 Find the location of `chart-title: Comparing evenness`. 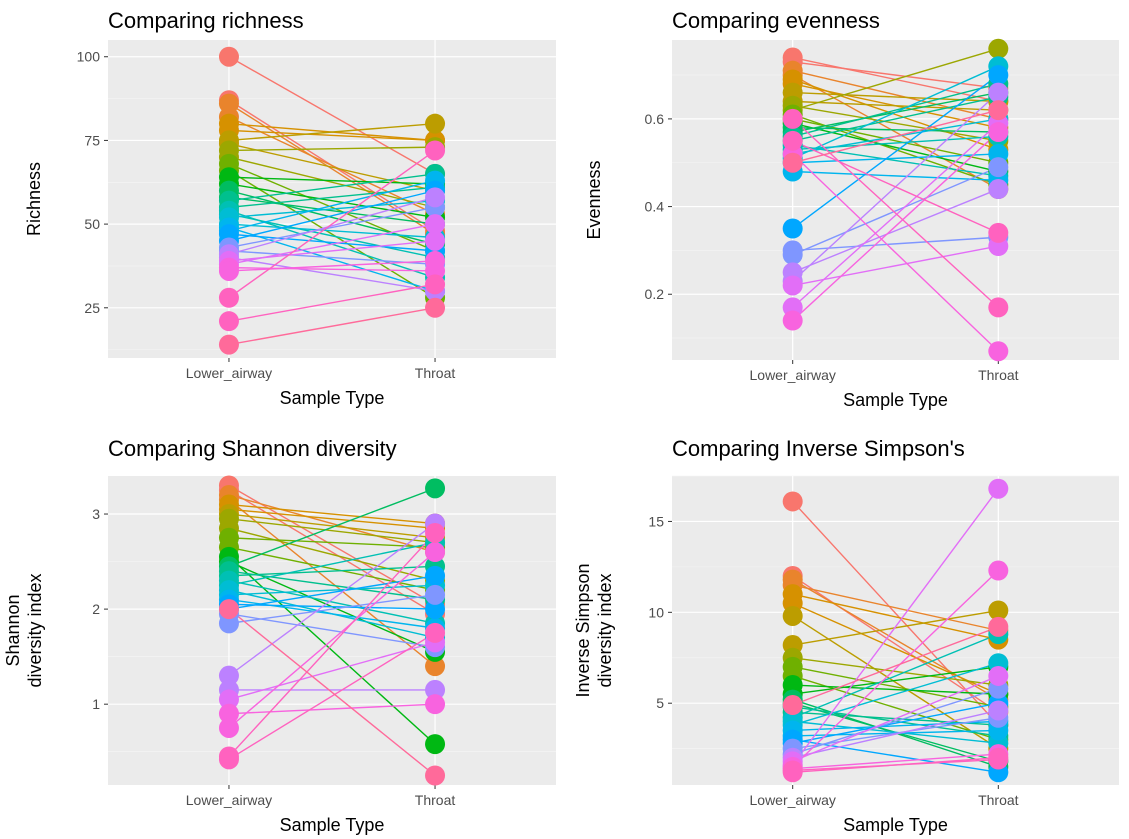

chart-title: Comparing evenness is located at coordinates (776, 20).